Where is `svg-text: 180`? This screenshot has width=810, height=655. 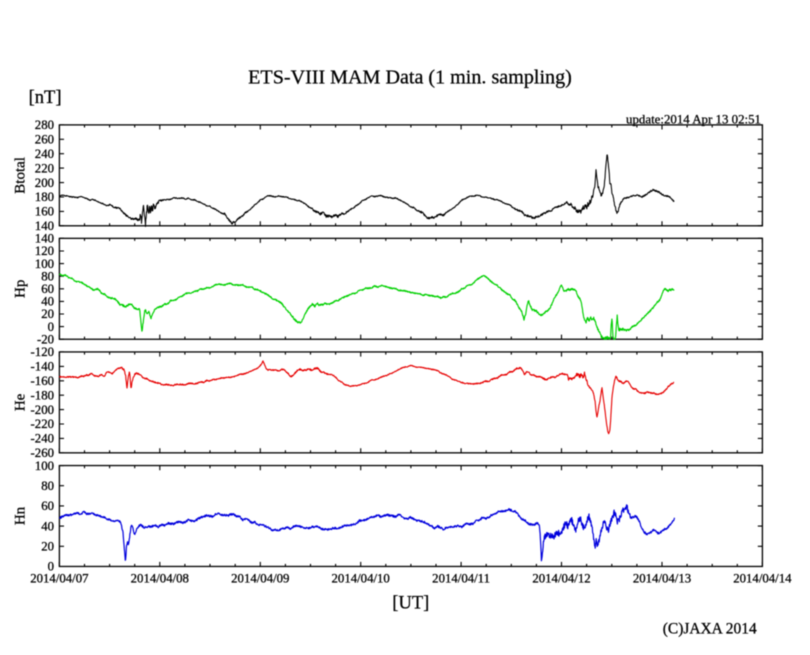
svg-text: 180 is located at coordinates (44, 197).